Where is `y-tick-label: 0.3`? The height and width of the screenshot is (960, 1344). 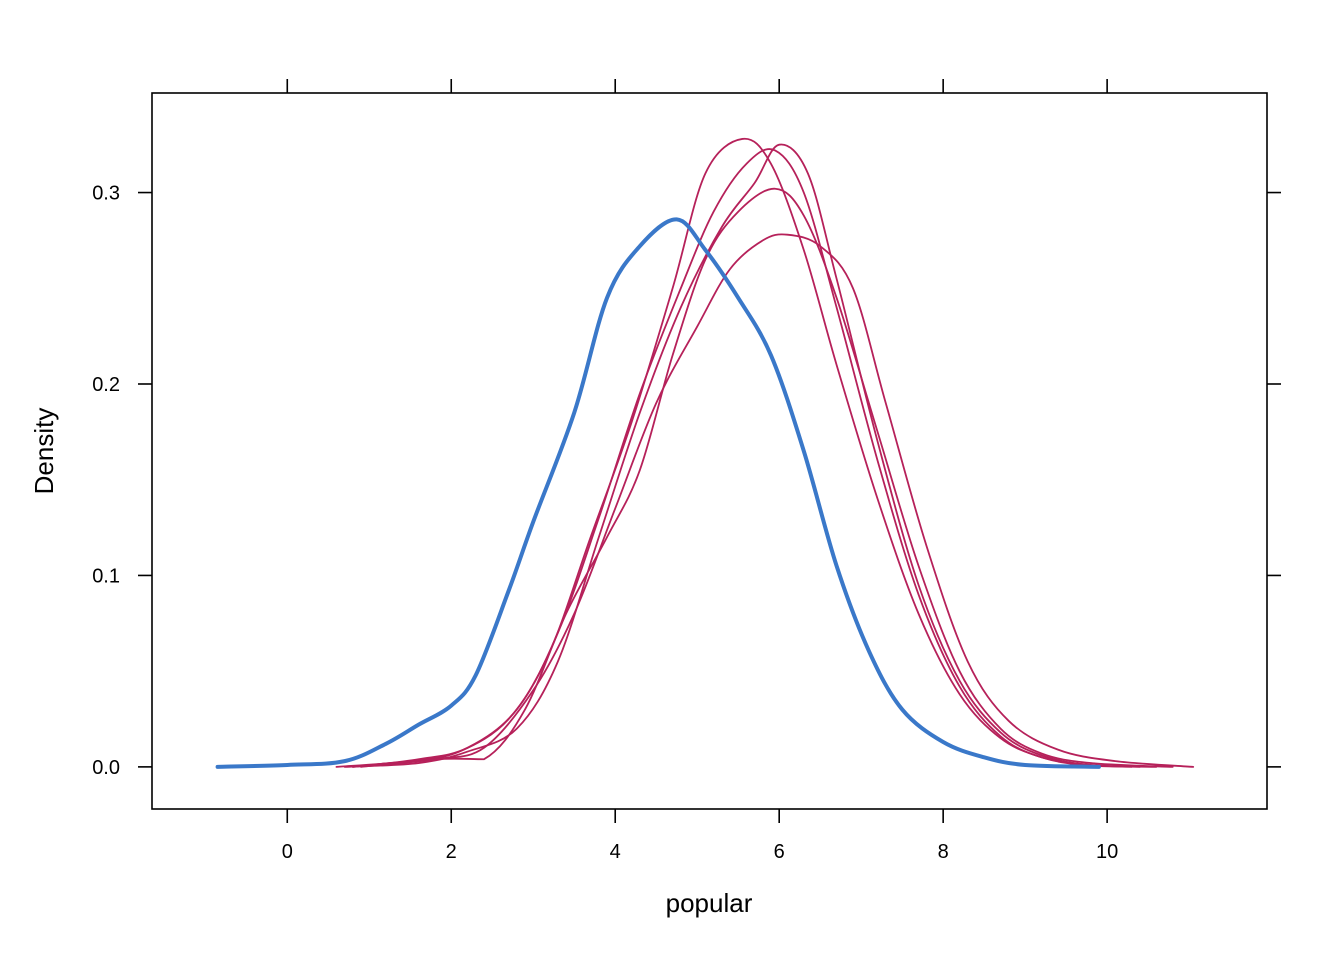 y-tick-label: 0.3 is located at coordinates (106, 194).